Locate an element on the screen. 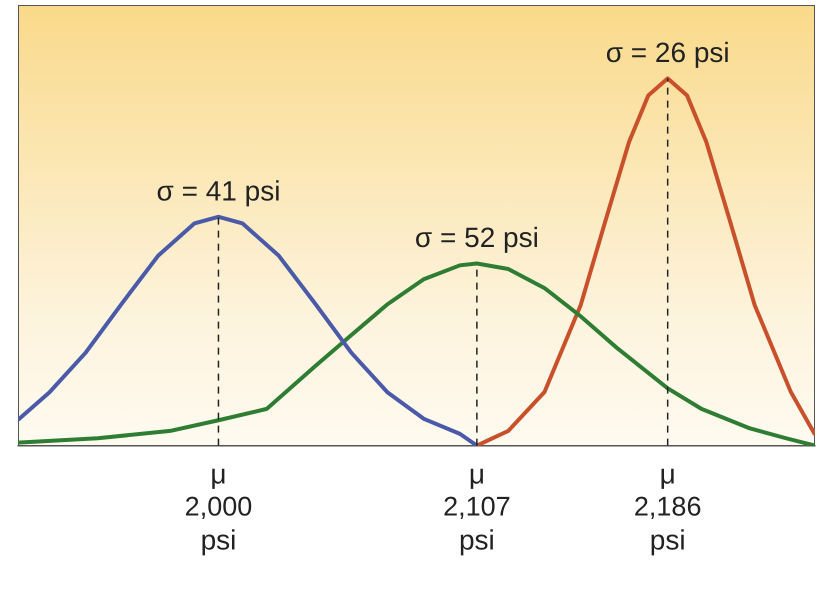 The height and width of the screenshot is (610, 827). annotation: σ = 52 psi is located at coordinates (476, 238).